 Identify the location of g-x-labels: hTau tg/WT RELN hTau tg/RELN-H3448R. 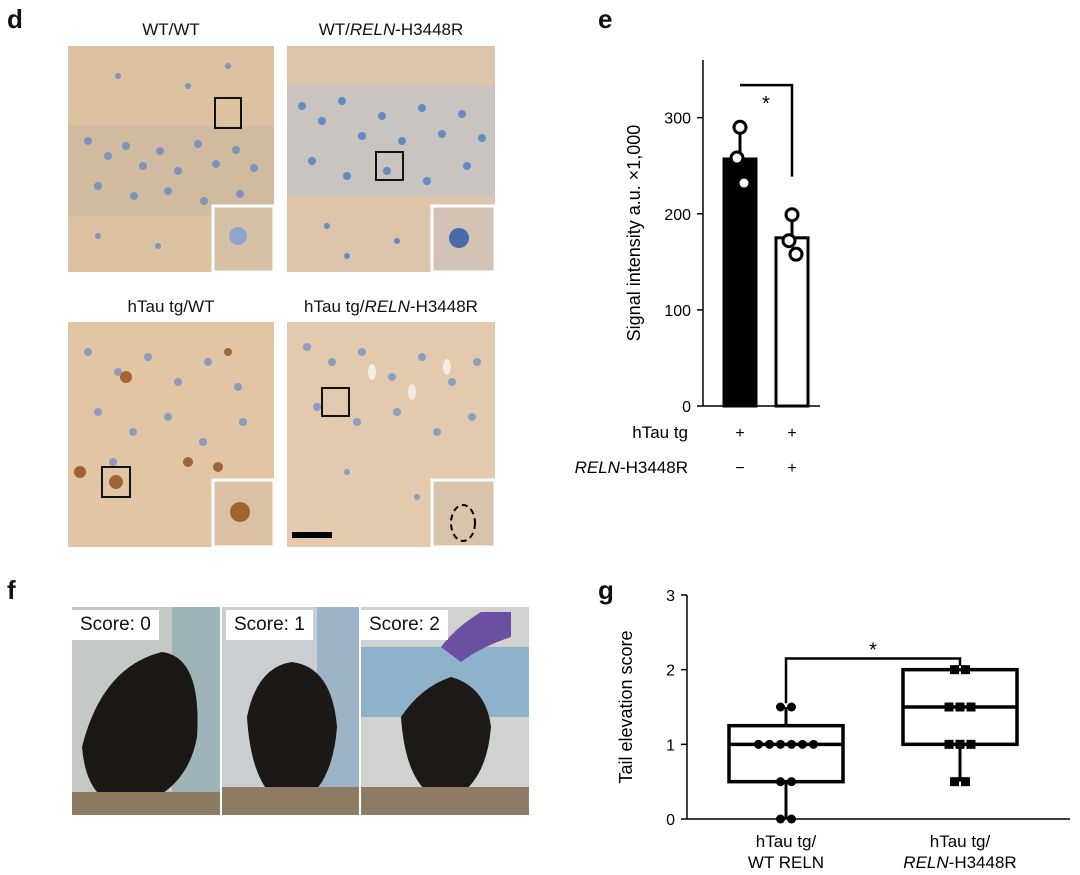
(882, 852).